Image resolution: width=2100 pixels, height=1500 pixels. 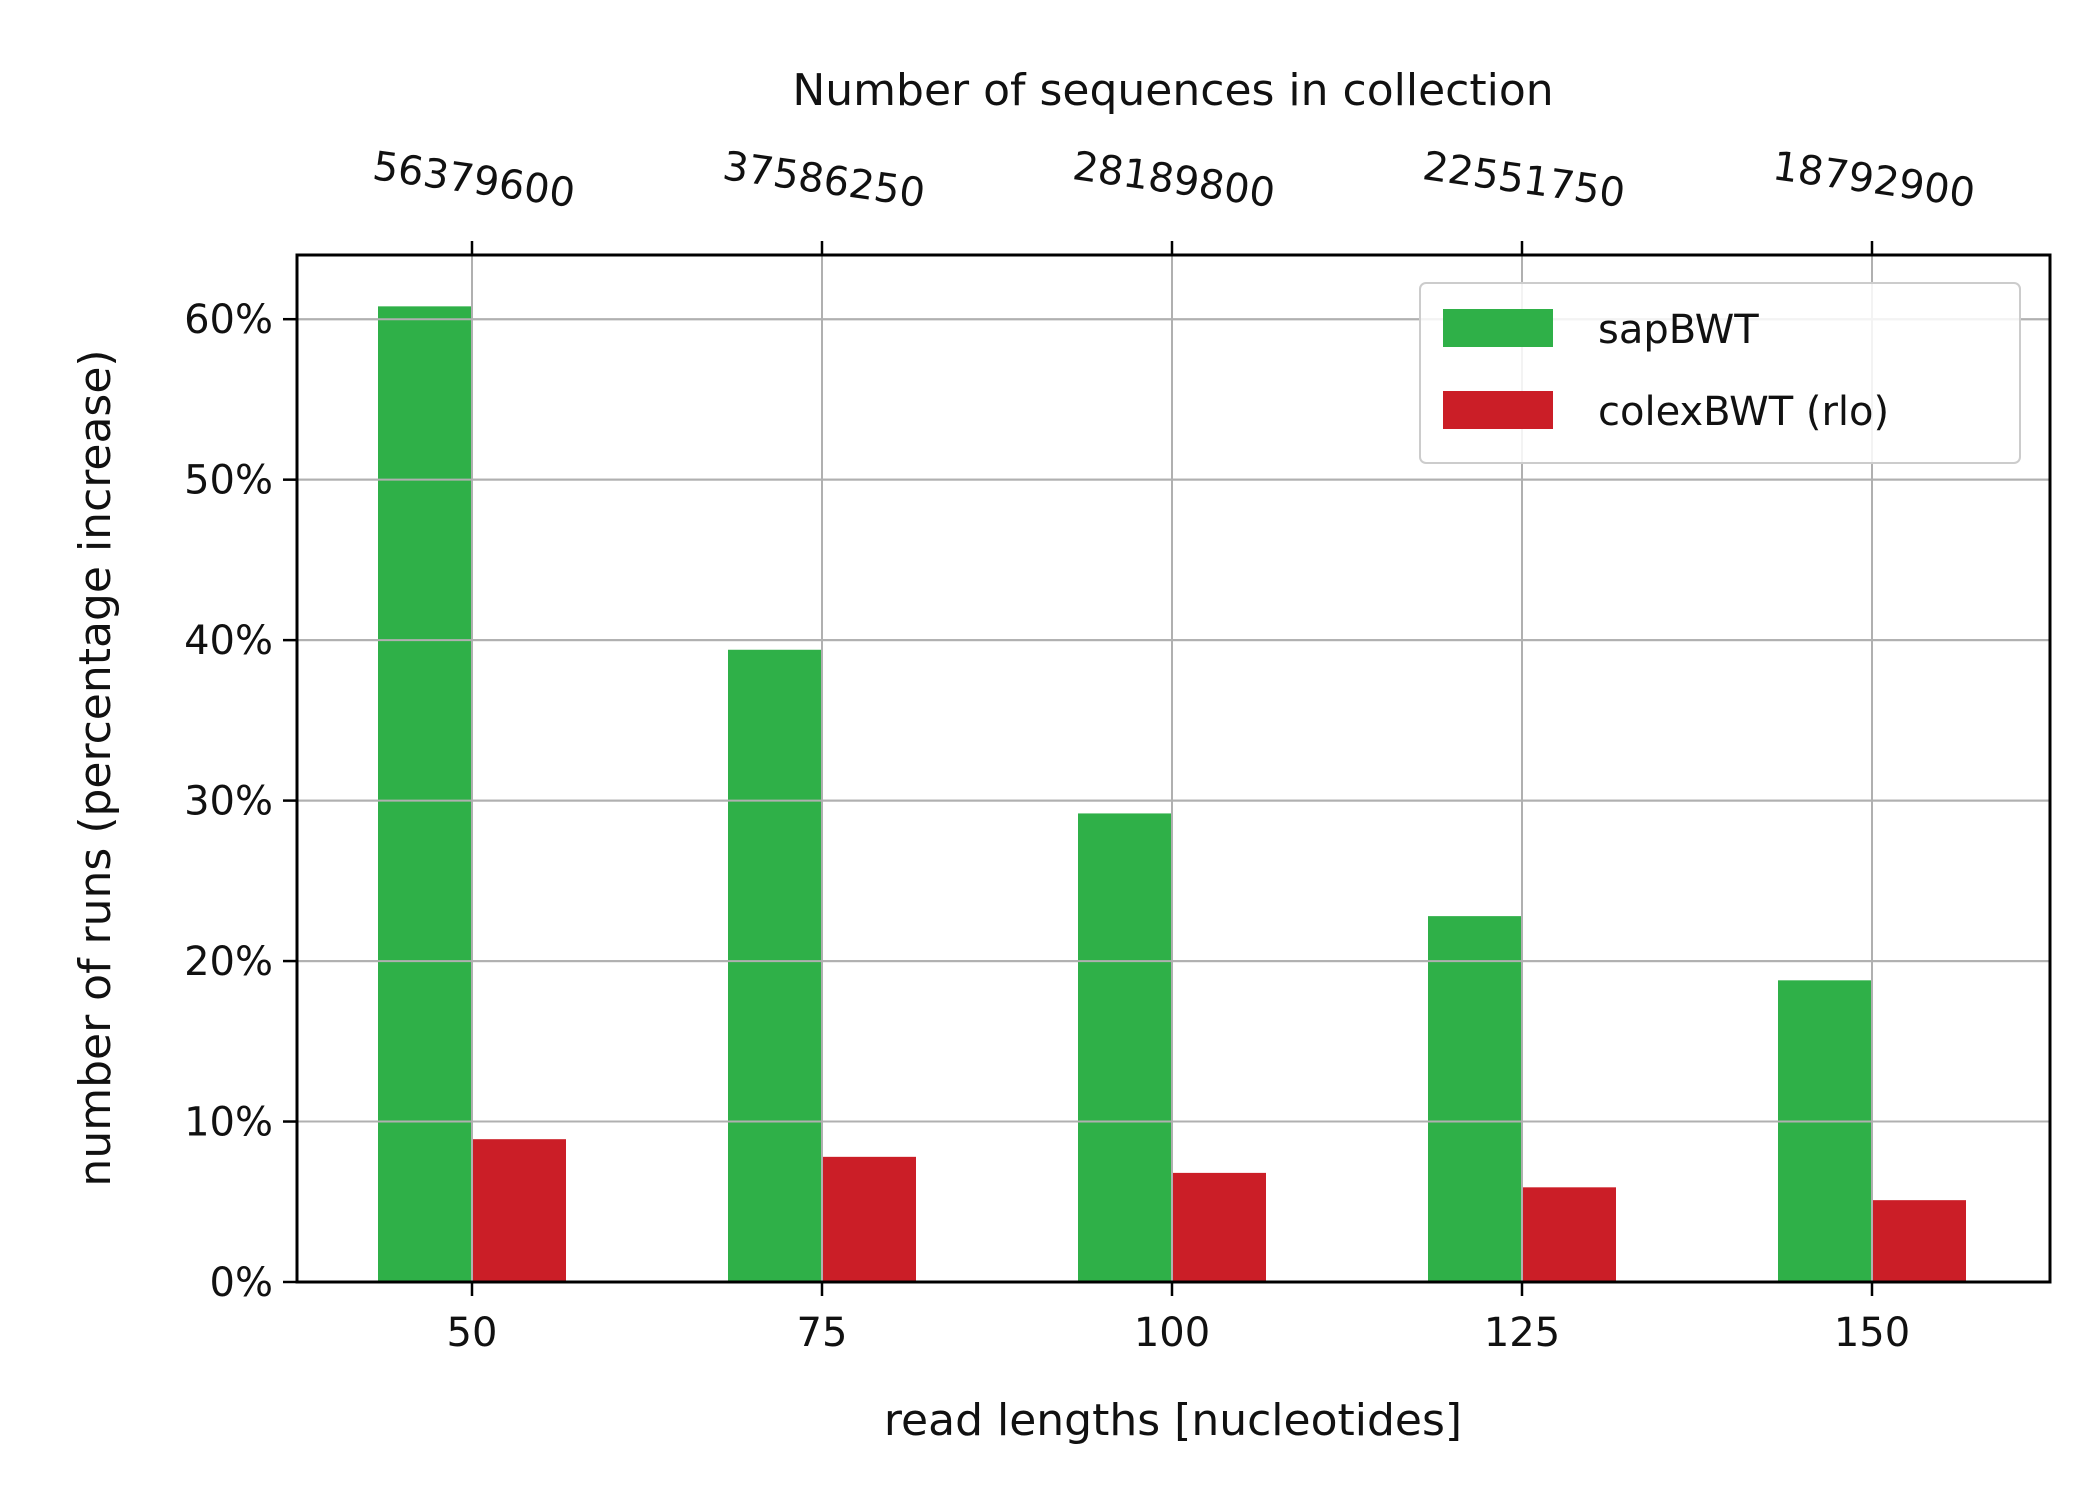 I want to click on y-tick-label: 50%, so click(x=228, y=481).